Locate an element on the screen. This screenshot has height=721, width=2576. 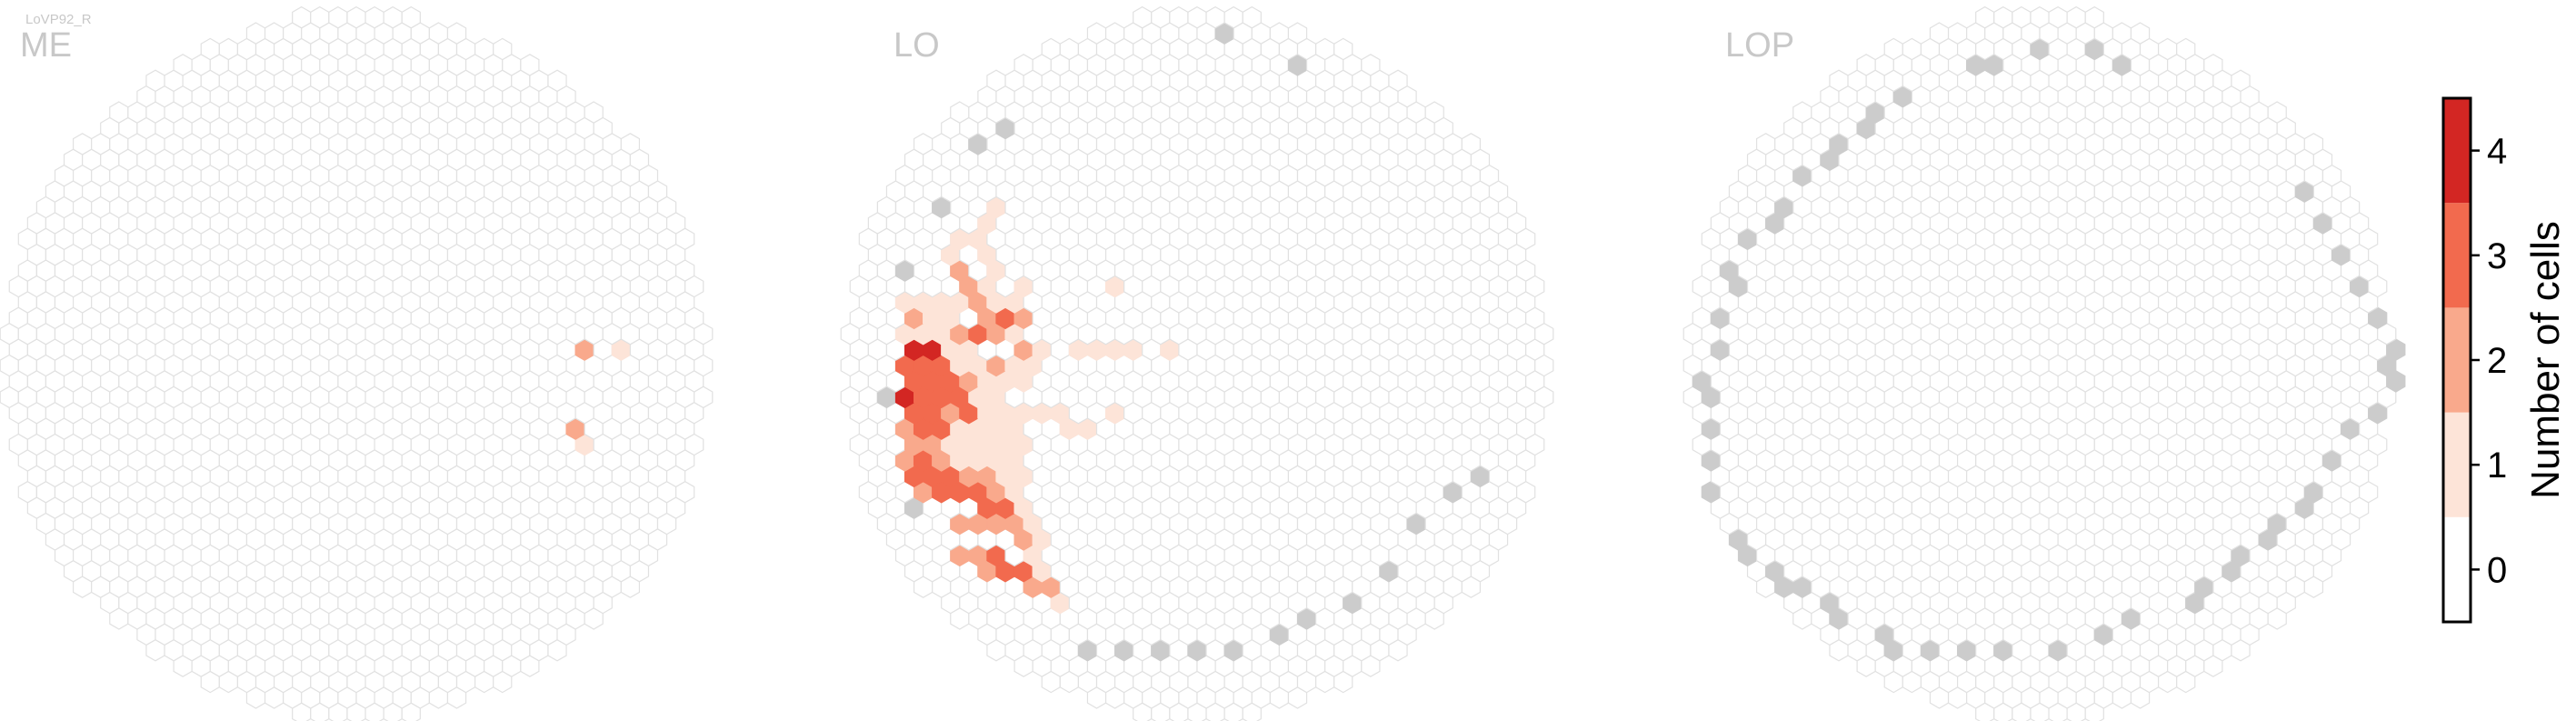
panel-title-lop: LOP is located at coordinates (1759, 45).